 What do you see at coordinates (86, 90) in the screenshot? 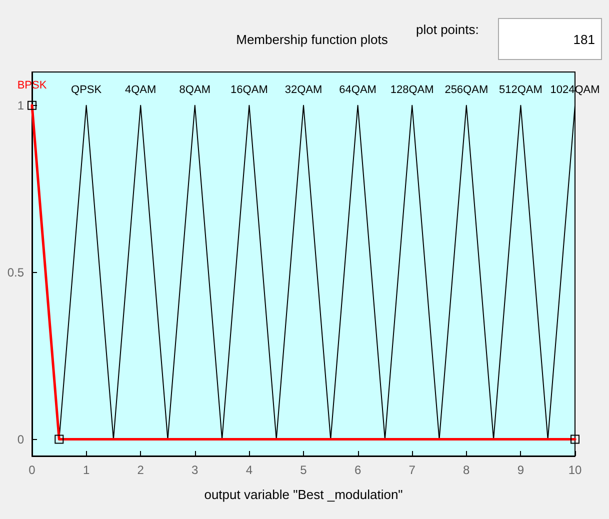
I see `series-label: QPSK` at bounding box center [86, 90].